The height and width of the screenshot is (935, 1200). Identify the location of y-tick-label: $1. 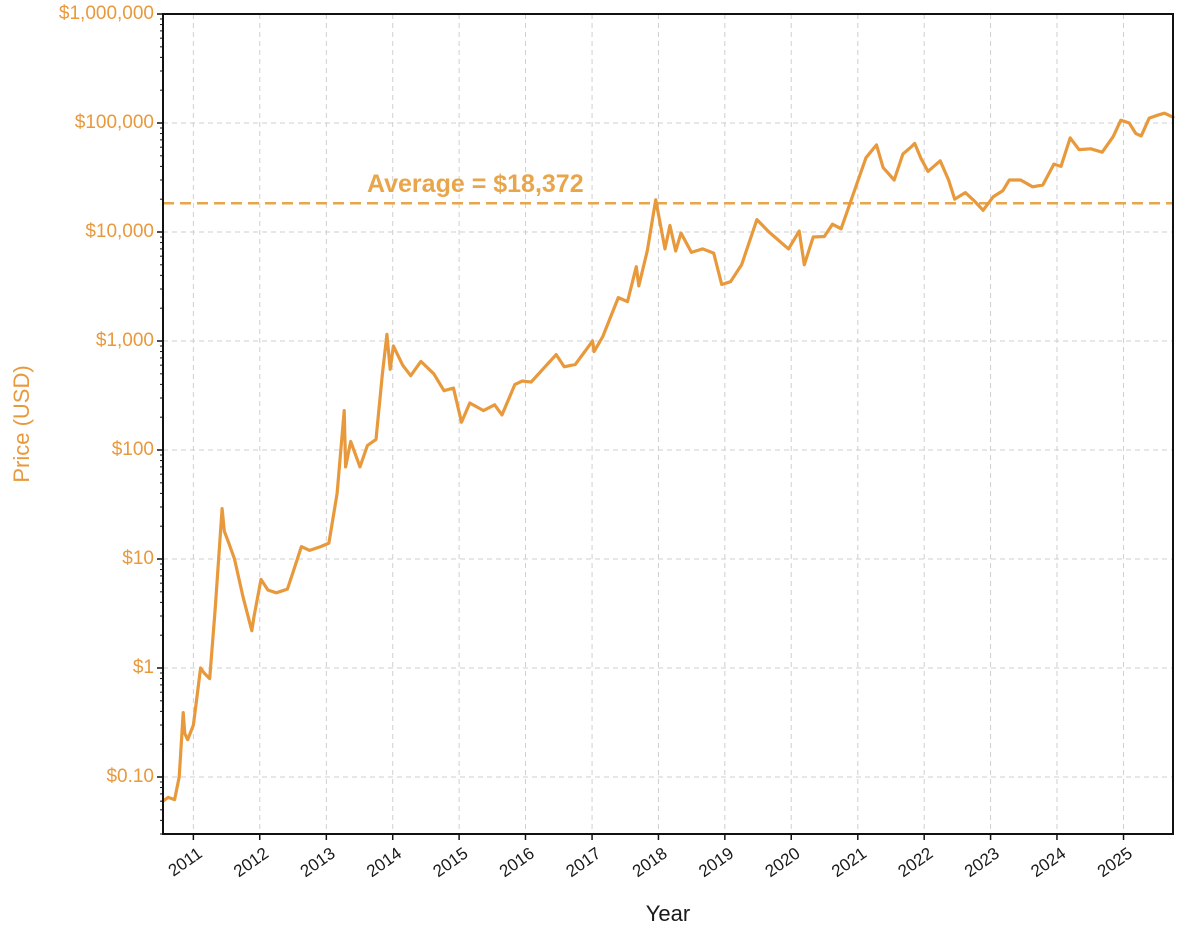
(143, 667).